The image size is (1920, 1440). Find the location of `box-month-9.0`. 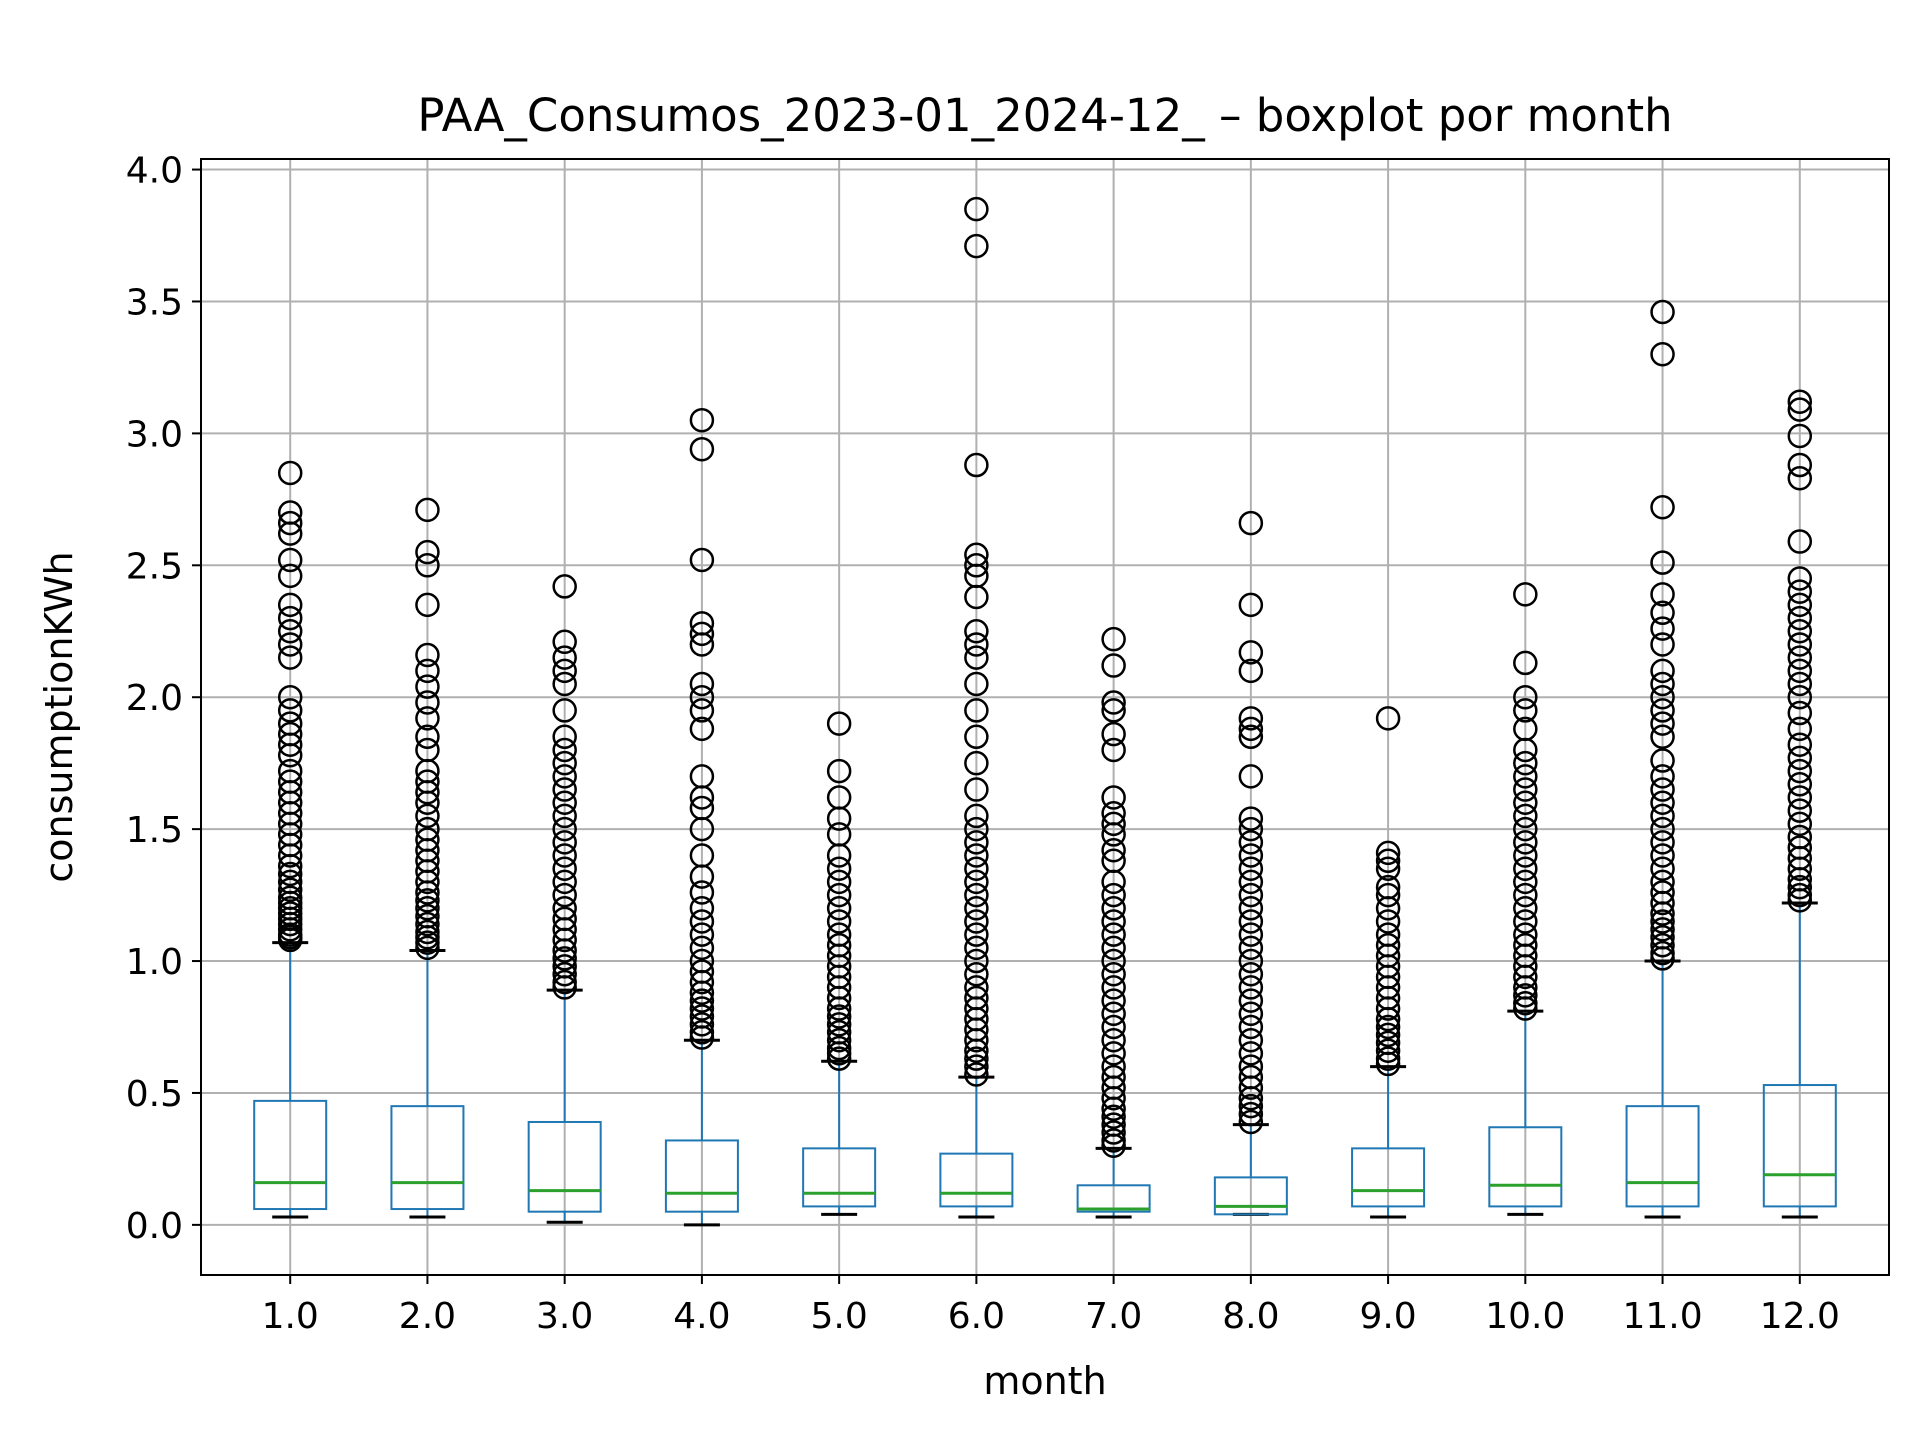

box-month-9.0 is located at coordinates (1388, 962).